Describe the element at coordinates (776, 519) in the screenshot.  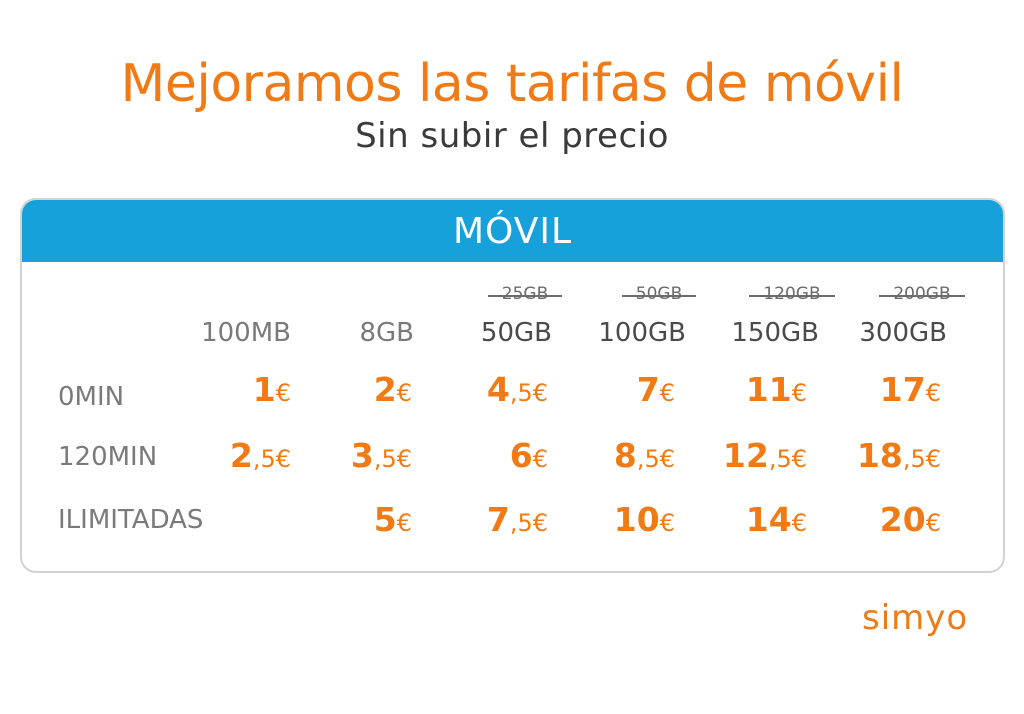
I see `price-cell: 14€` at that location.